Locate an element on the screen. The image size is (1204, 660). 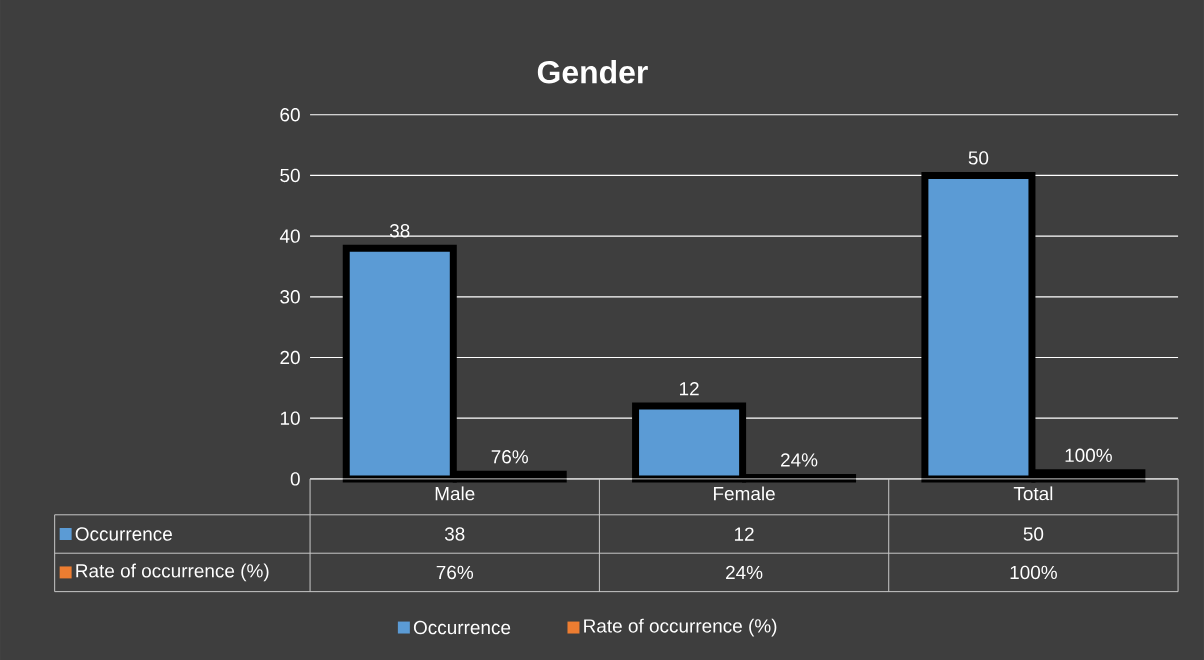
text: 50 is located at coordinates (978, 157).